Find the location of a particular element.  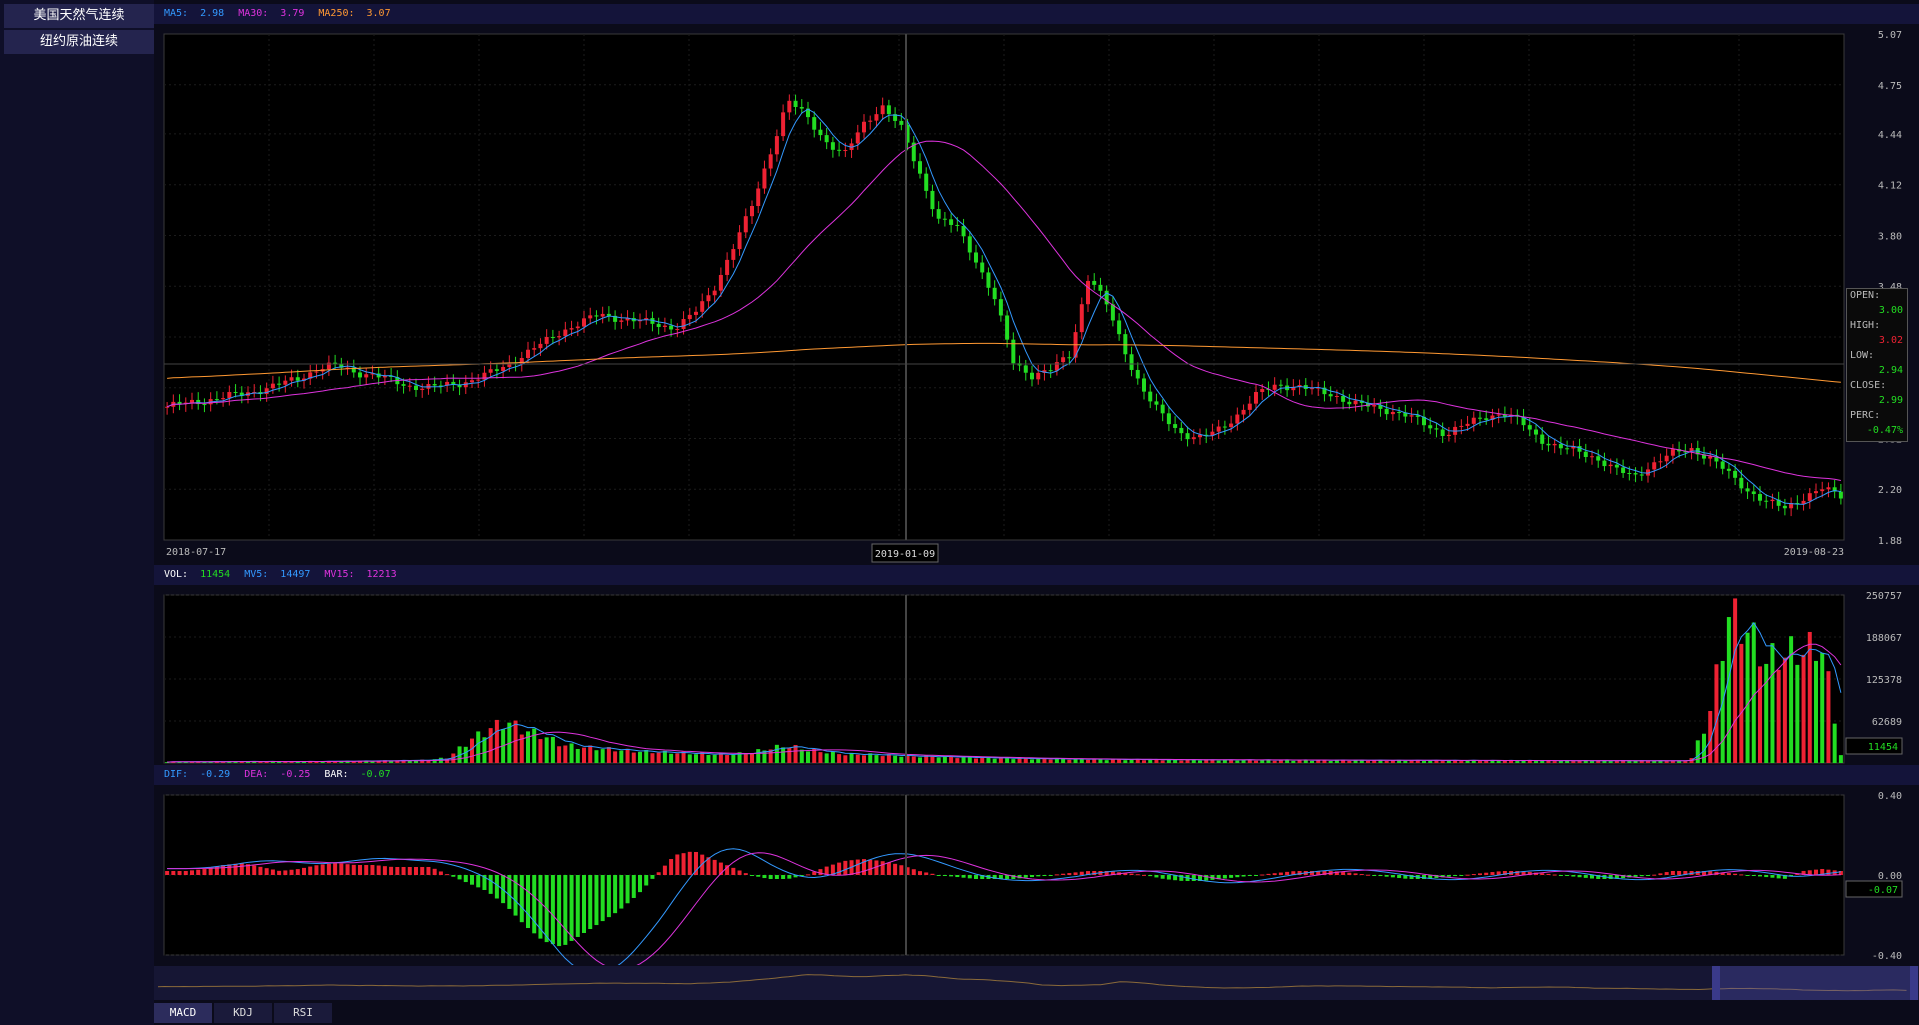

ma5-value: 2.98 is located at coordinates (212, 13).